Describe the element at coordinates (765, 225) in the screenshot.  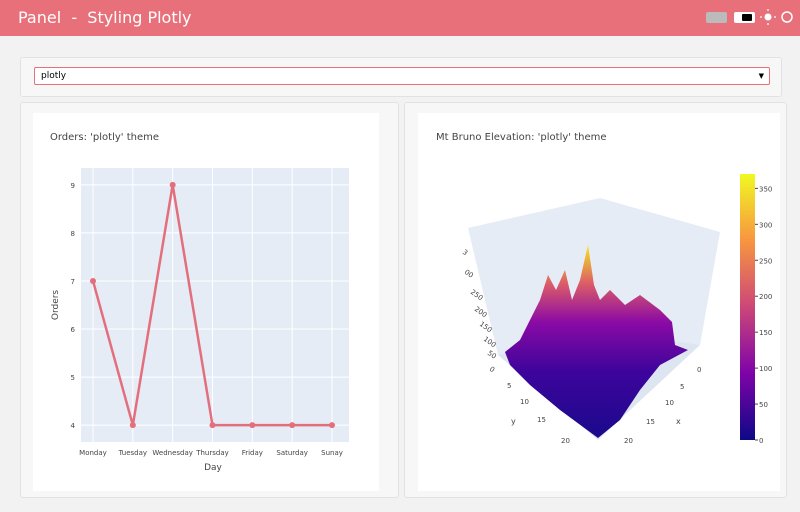
I see `colorbar-tick-label: 300` at that location.